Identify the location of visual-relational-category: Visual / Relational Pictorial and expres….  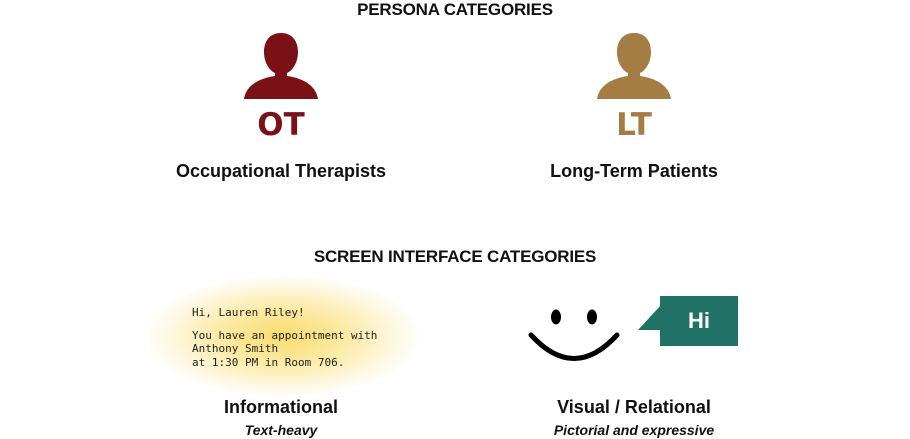
(634, 417).